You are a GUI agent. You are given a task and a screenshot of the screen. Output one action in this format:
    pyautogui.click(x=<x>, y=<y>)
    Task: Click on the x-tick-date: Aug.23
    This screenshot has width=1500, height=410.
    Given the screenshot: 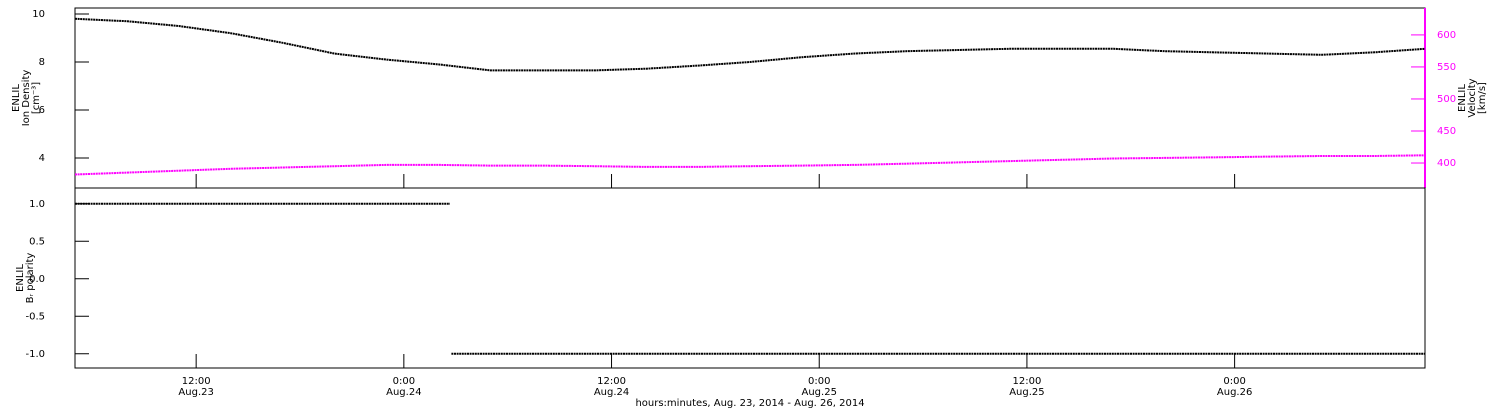 What is the action you would take?
    pyautogui.click(x=195, y=392)
    